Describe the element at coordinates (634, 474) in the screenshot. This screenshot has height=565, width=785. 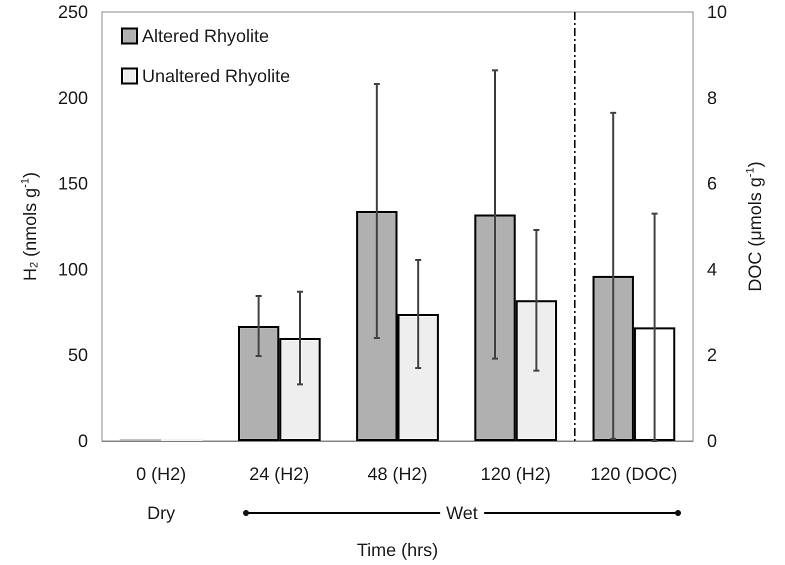
I see `x-tick-label: 120 (DOC)` at that location.